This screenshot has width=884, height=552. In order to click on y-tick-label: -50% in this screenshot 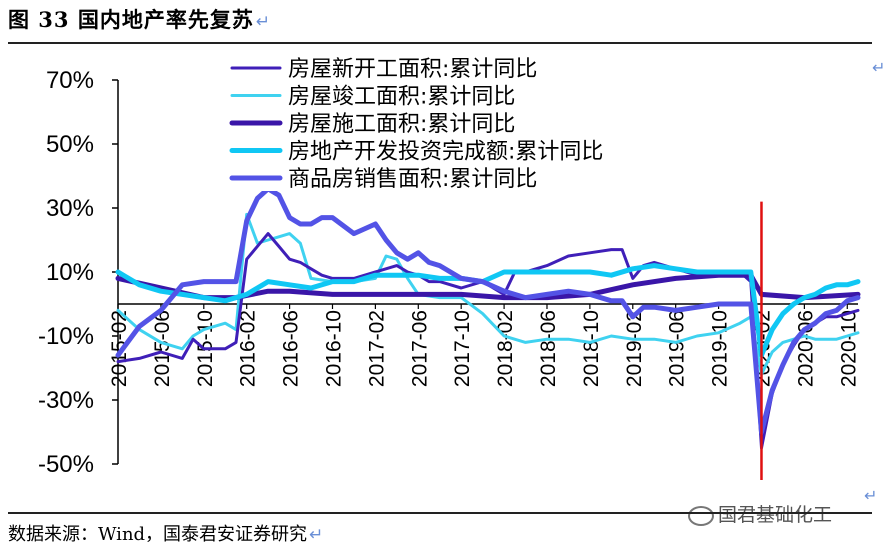, I will do `click(66, 464)`.